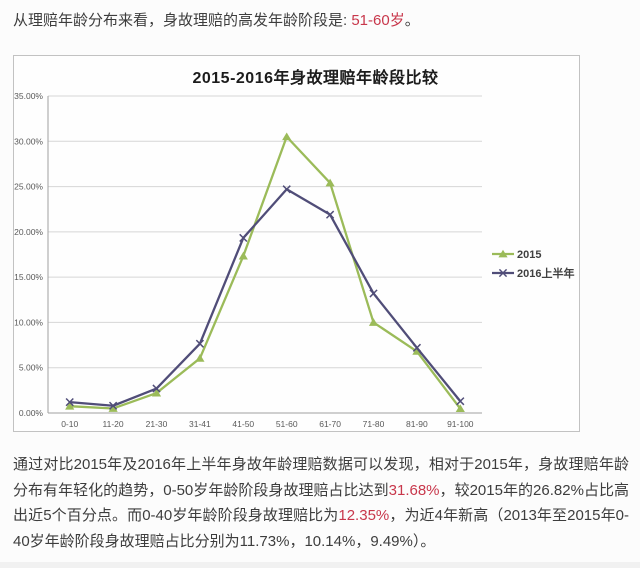 The height and width of the screenshot is (568, 640). I want to click on y-axis-label: 10.00%, so click(28, 322).